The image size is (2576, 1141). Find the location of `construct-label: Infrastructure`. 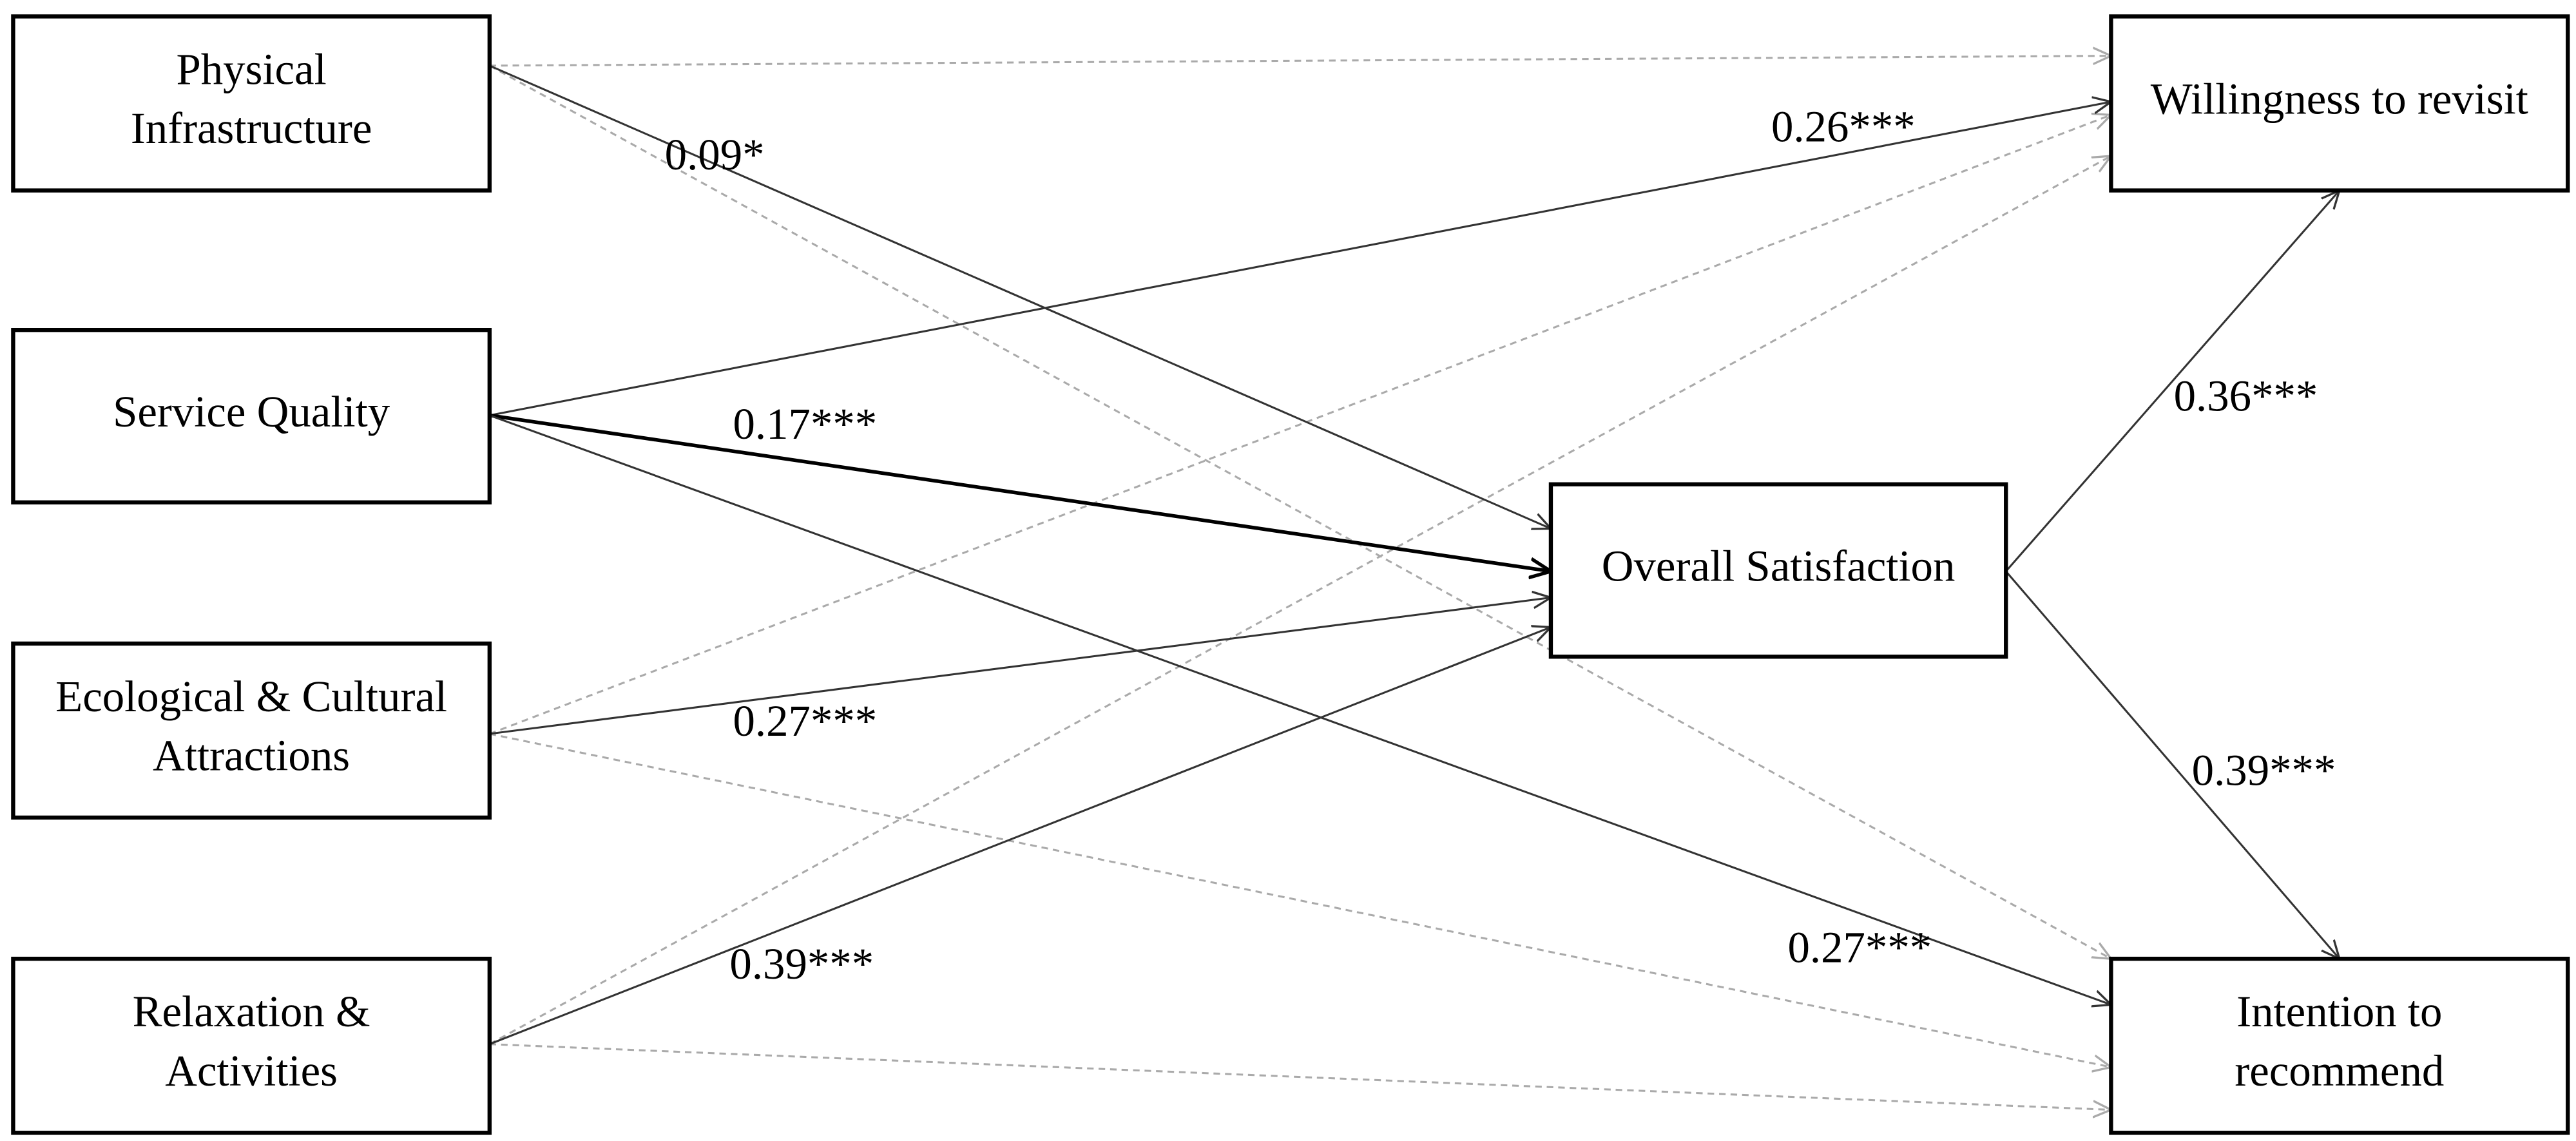

construct-label: Infrastructure is located at coordinates (252, 128).